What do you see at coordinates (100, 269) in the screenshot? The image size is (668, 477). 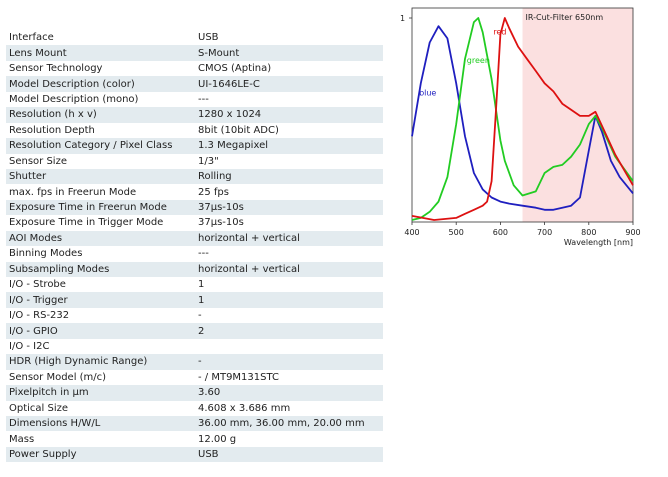 I see `spec-label: Subsampling Modes` at bounding box center [100, 269].